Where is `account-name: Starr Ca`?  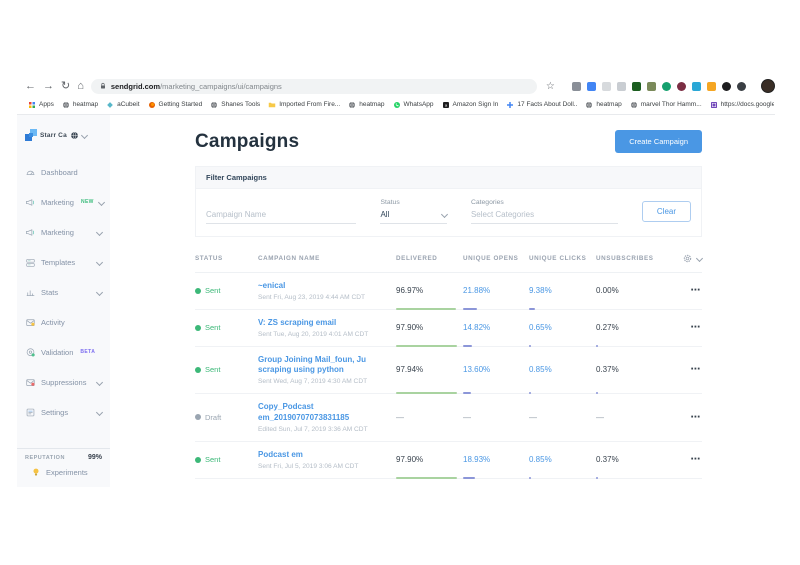
account-name: Starr Ca is located at coordinates (53, 135).